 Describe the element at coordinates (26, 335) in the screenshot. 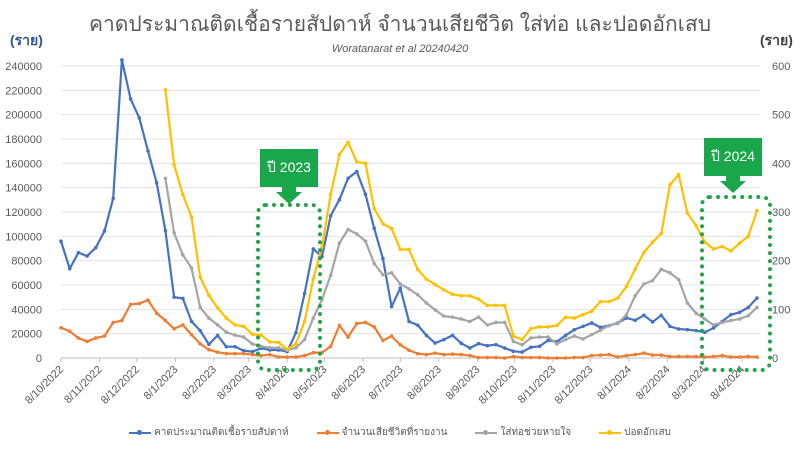

I see `y-left-tick-label: 20000` at that location.